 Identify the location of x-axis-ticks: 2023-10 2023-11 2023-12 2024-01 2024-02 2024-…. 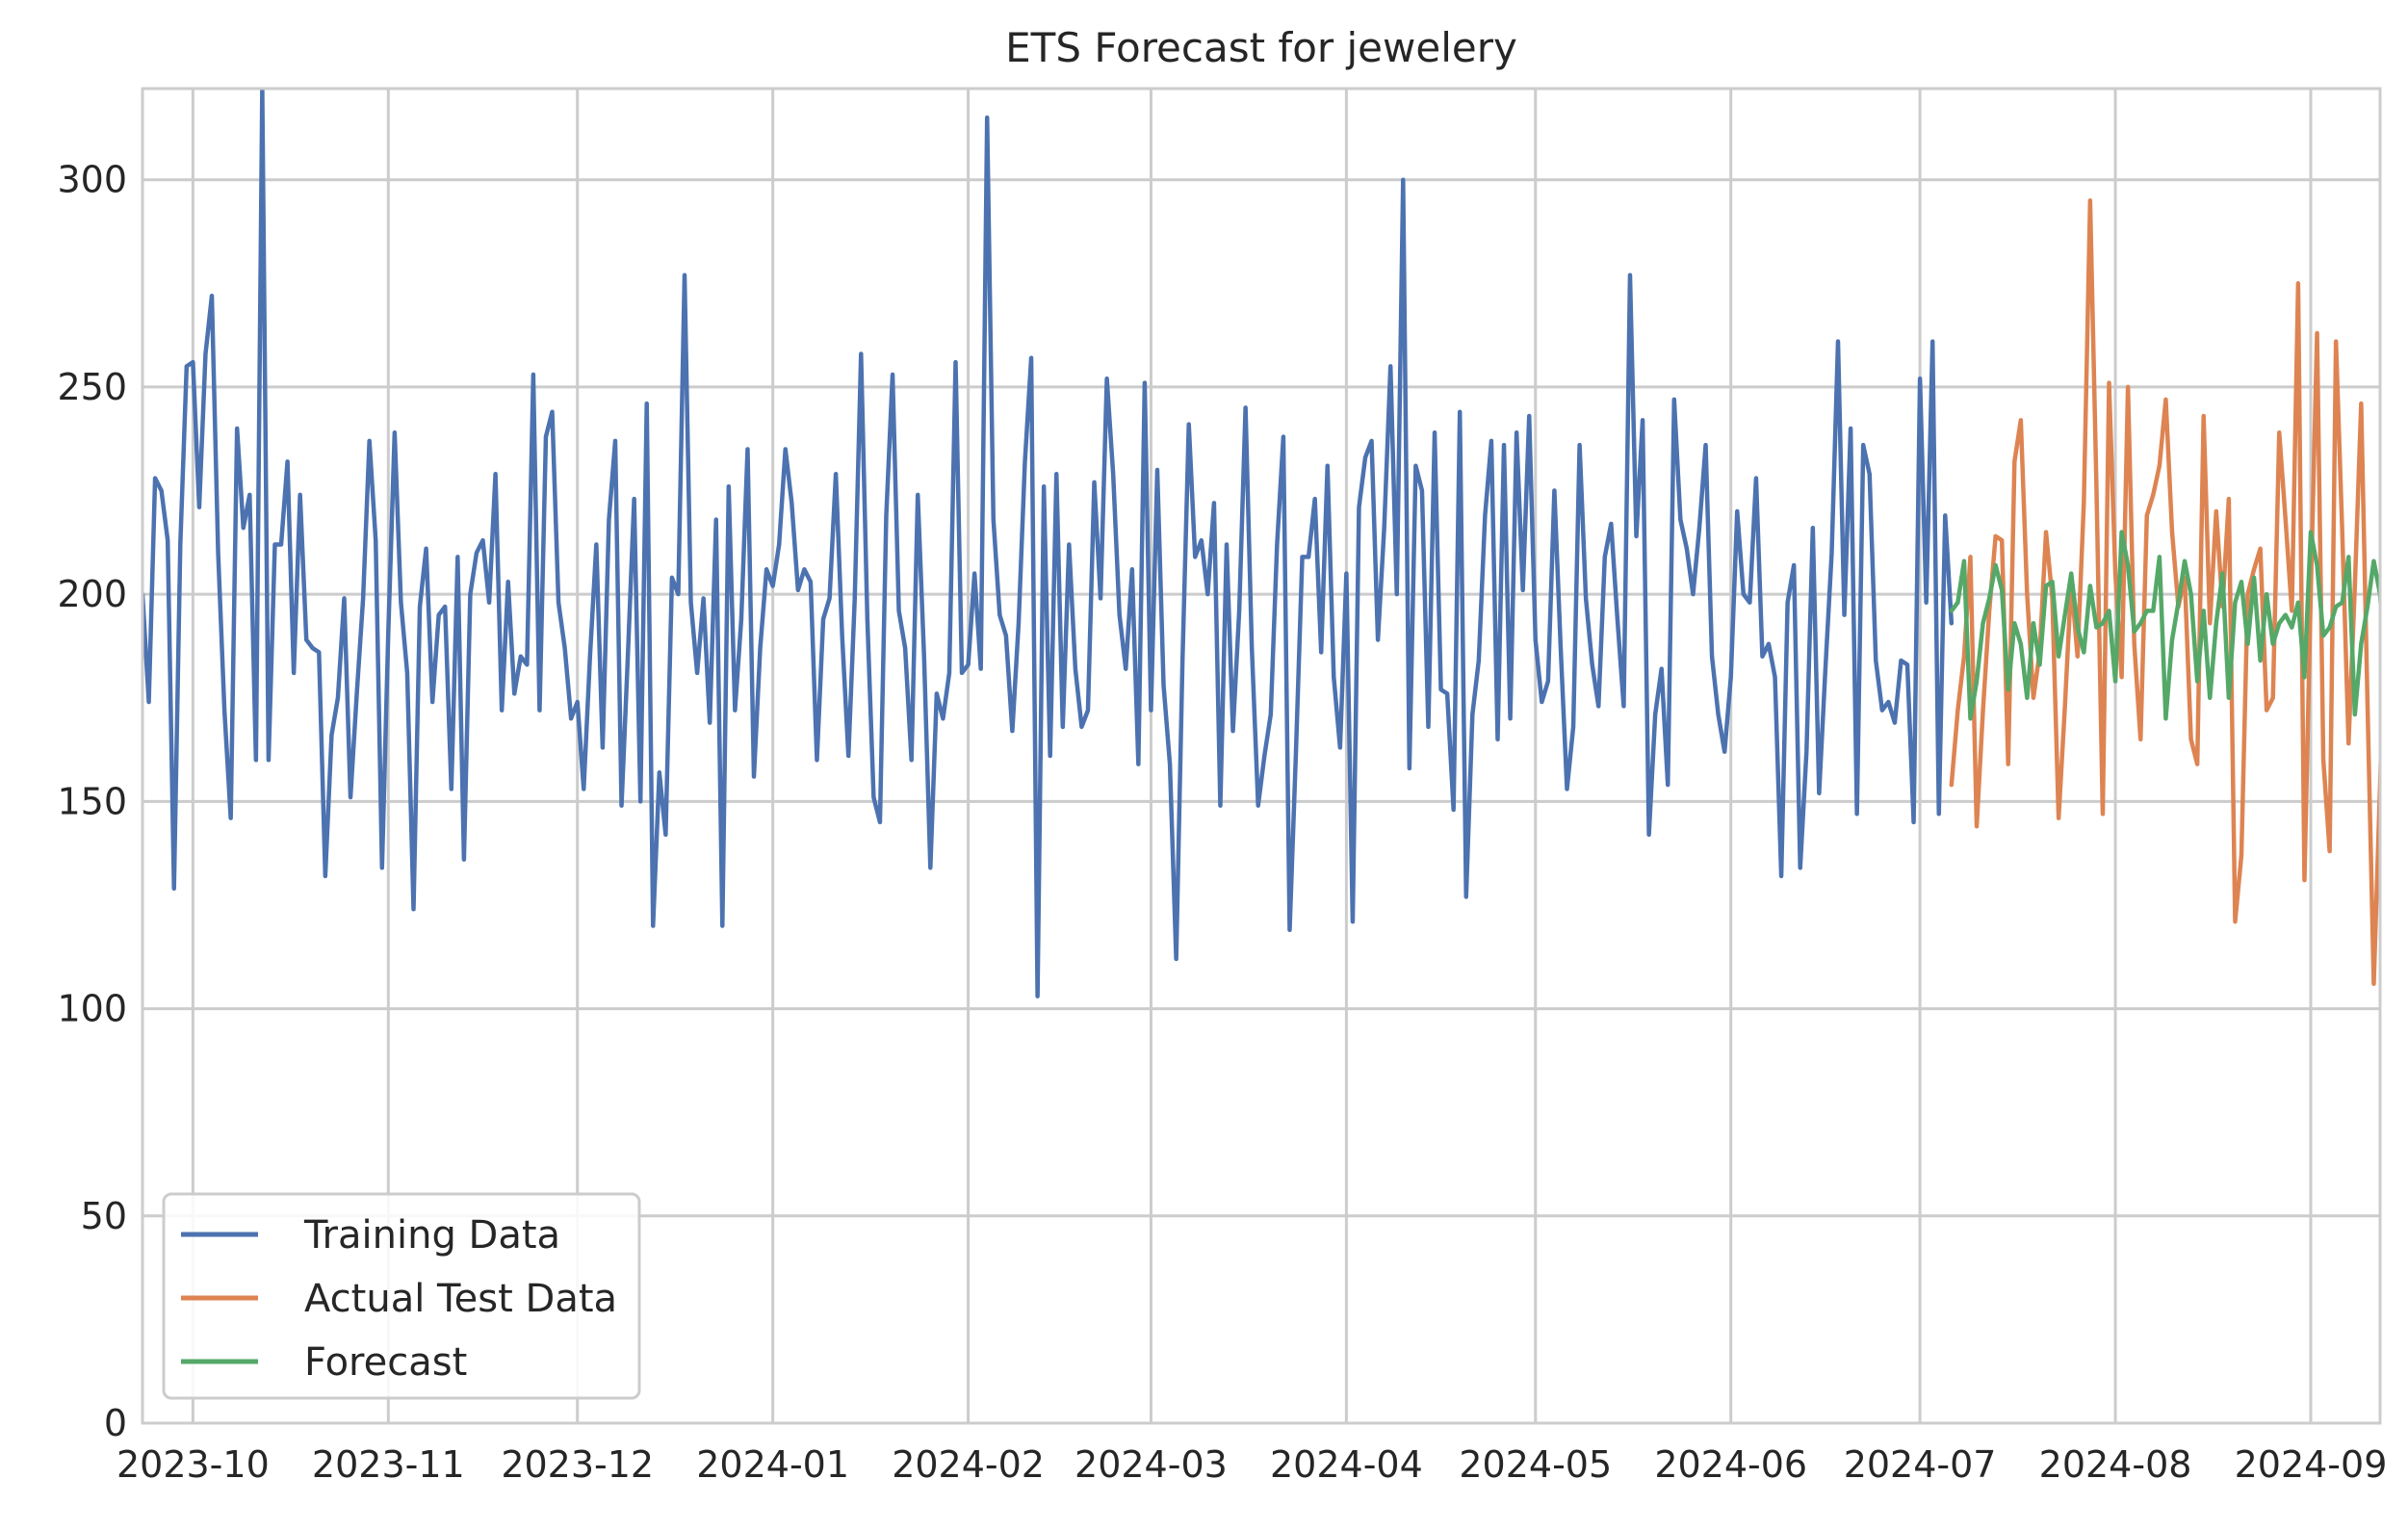
(1252, 1464).